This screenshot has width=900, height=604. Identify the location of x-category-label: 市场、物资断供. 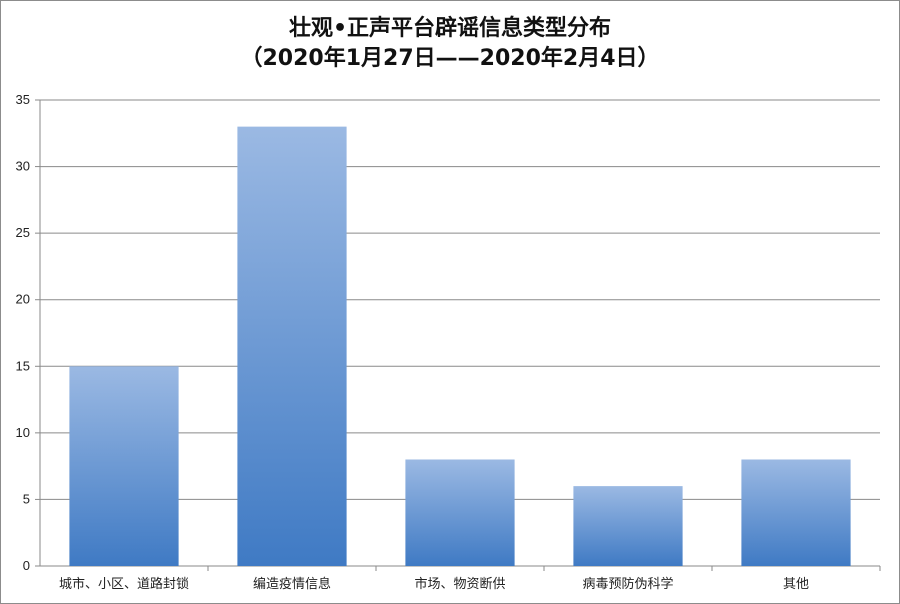
(459, 584).